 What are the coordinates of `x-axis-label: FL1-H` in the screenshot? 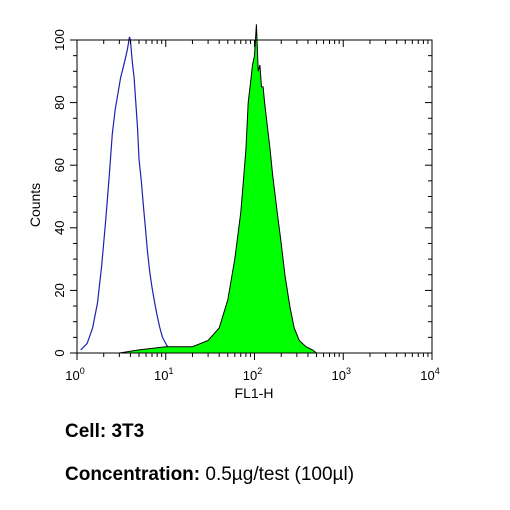 It's located at (254, 393).